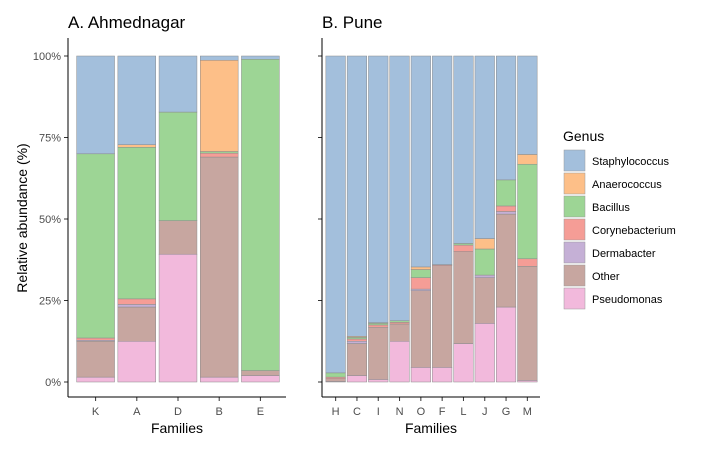  I want to click on panel-a-y-tick-label: 0%, so click(53, 383).